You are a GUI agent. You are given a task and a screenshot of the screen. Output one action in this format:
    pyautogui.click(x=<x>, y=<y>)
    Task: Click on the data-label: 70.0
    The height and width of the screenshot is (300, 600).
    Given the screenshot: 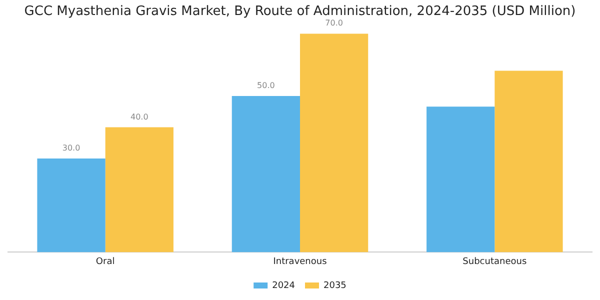 What is the action you would take?
    pyautogui.click(x=334, y=23)
    